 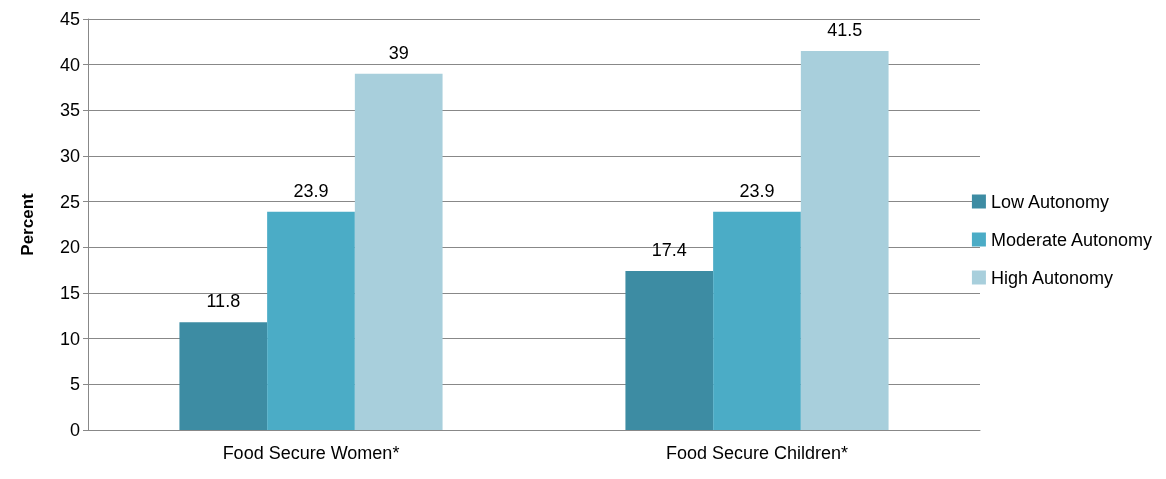 What do you see at coordinates (757, 453) in the screenshot?
I see `x-tick-label: Food Secure Children*` at bounding box center [757, 453].